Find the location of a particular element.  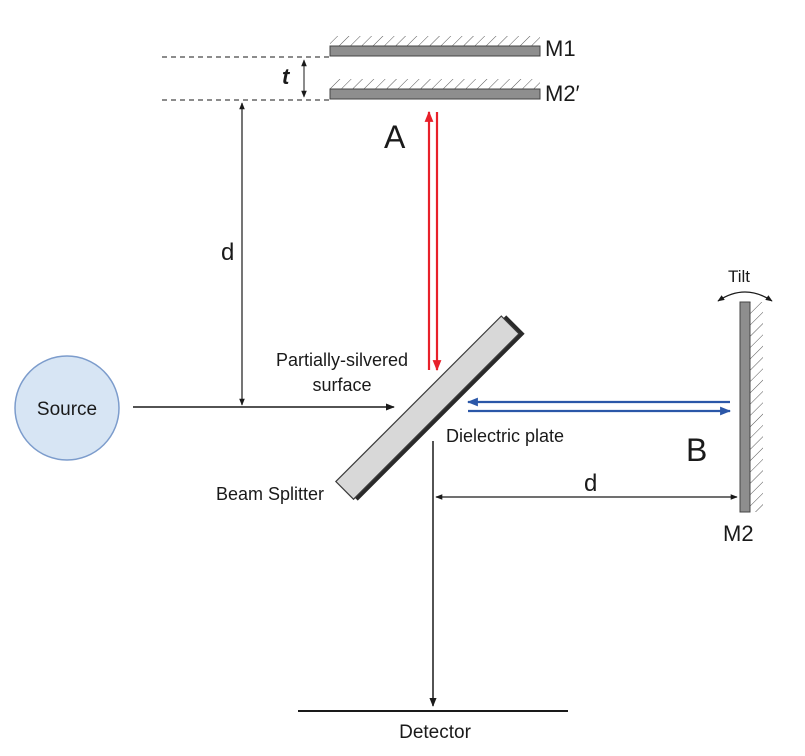

label-t: t is located at coordinates (286, 76).